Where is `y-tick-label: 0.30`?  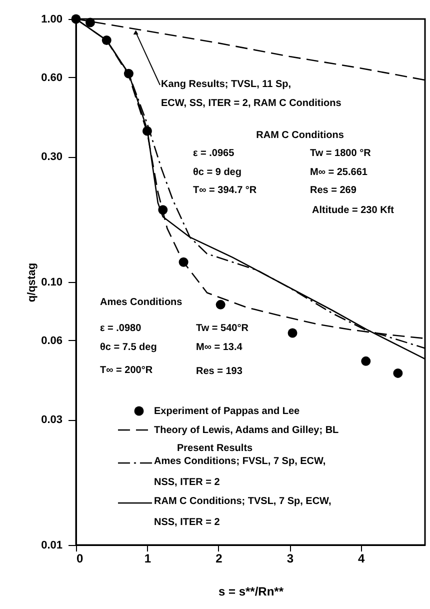 y-tick-label: 0.30 is located at coordinates (51, 157).